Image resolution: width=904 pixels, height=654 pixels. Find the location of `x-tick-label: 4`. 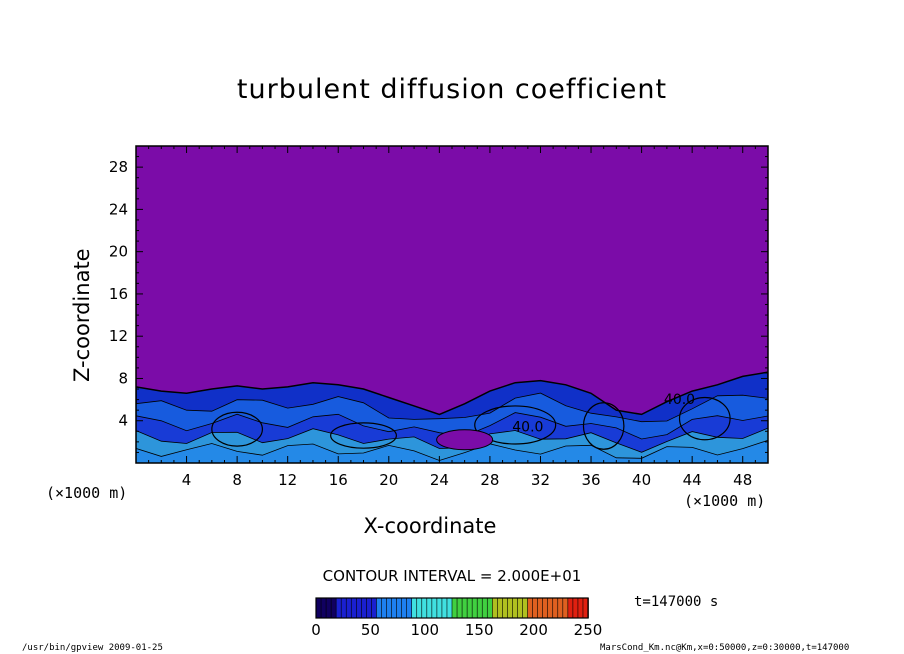

x-tick-label: 4 is located at coordinates (187, 480).